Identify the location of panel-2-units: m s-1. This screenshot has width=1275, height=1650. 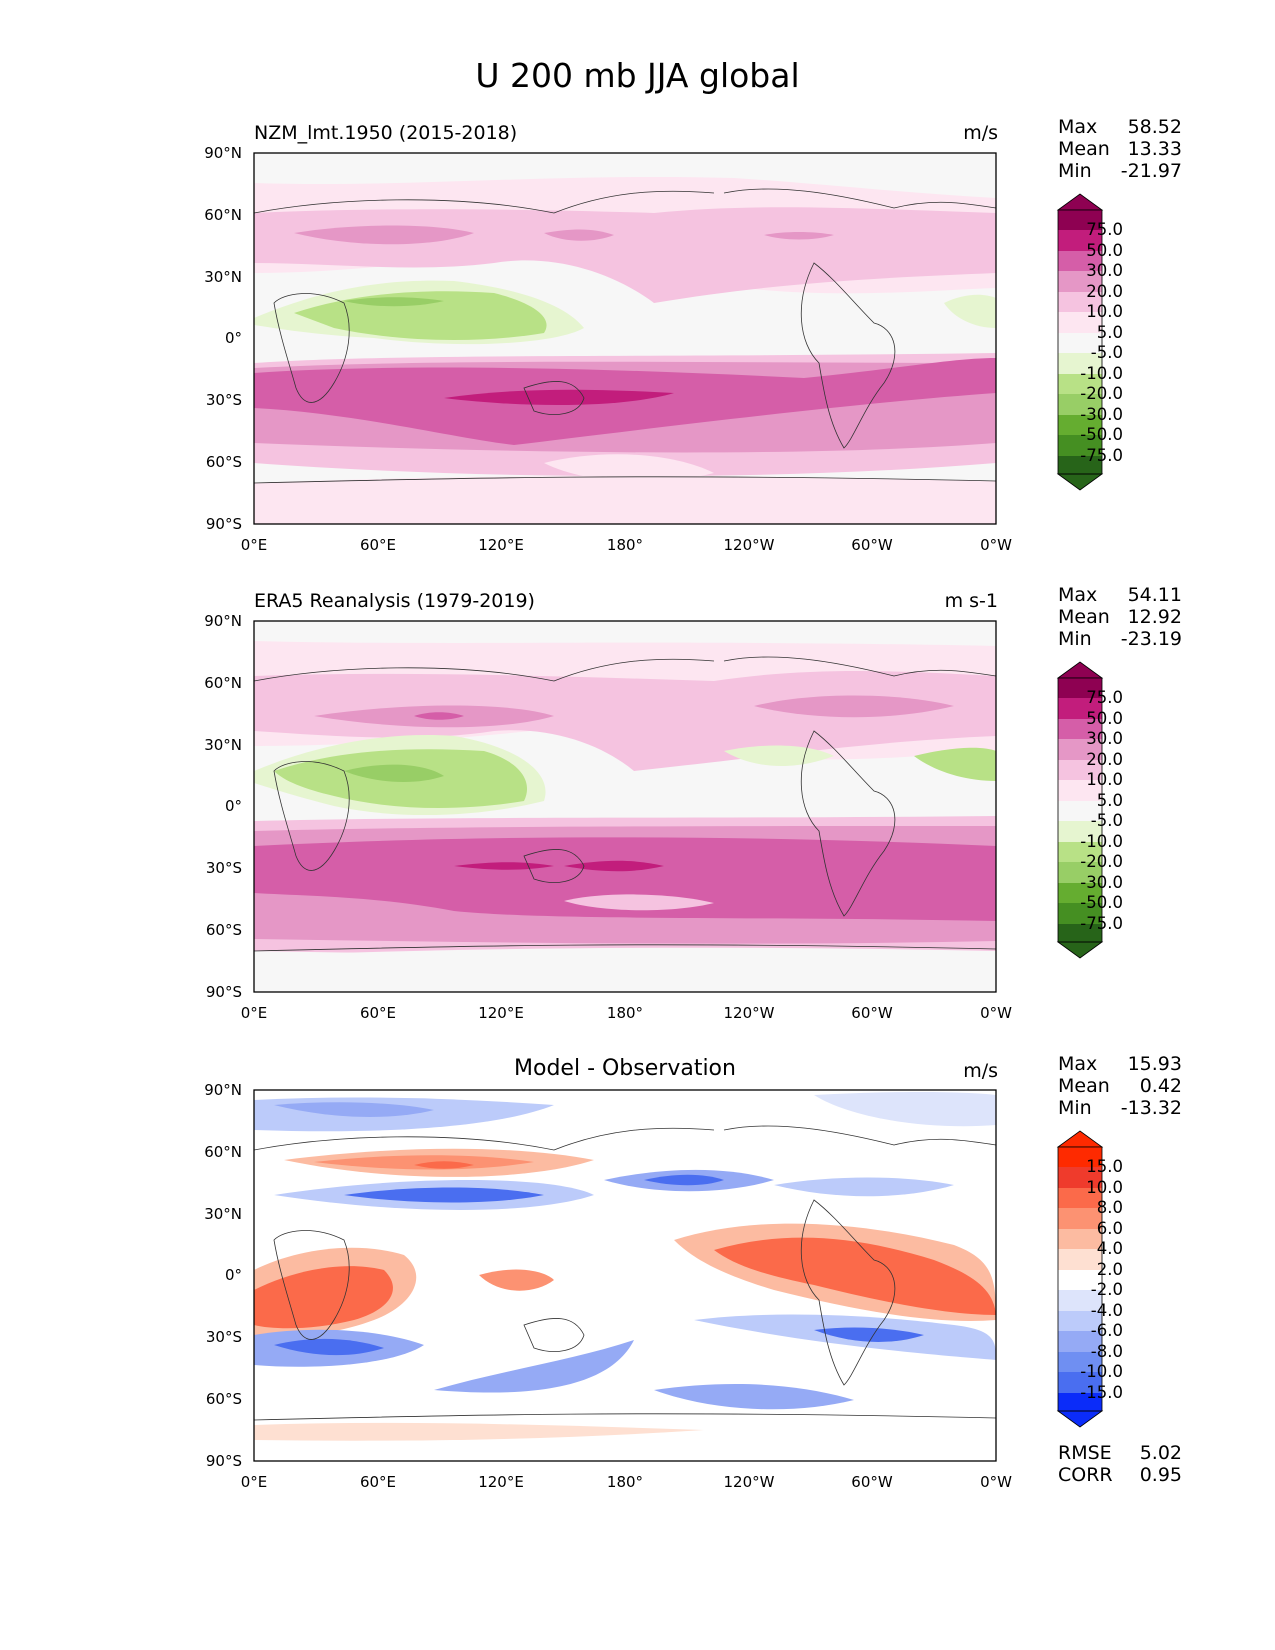
(971, 601).